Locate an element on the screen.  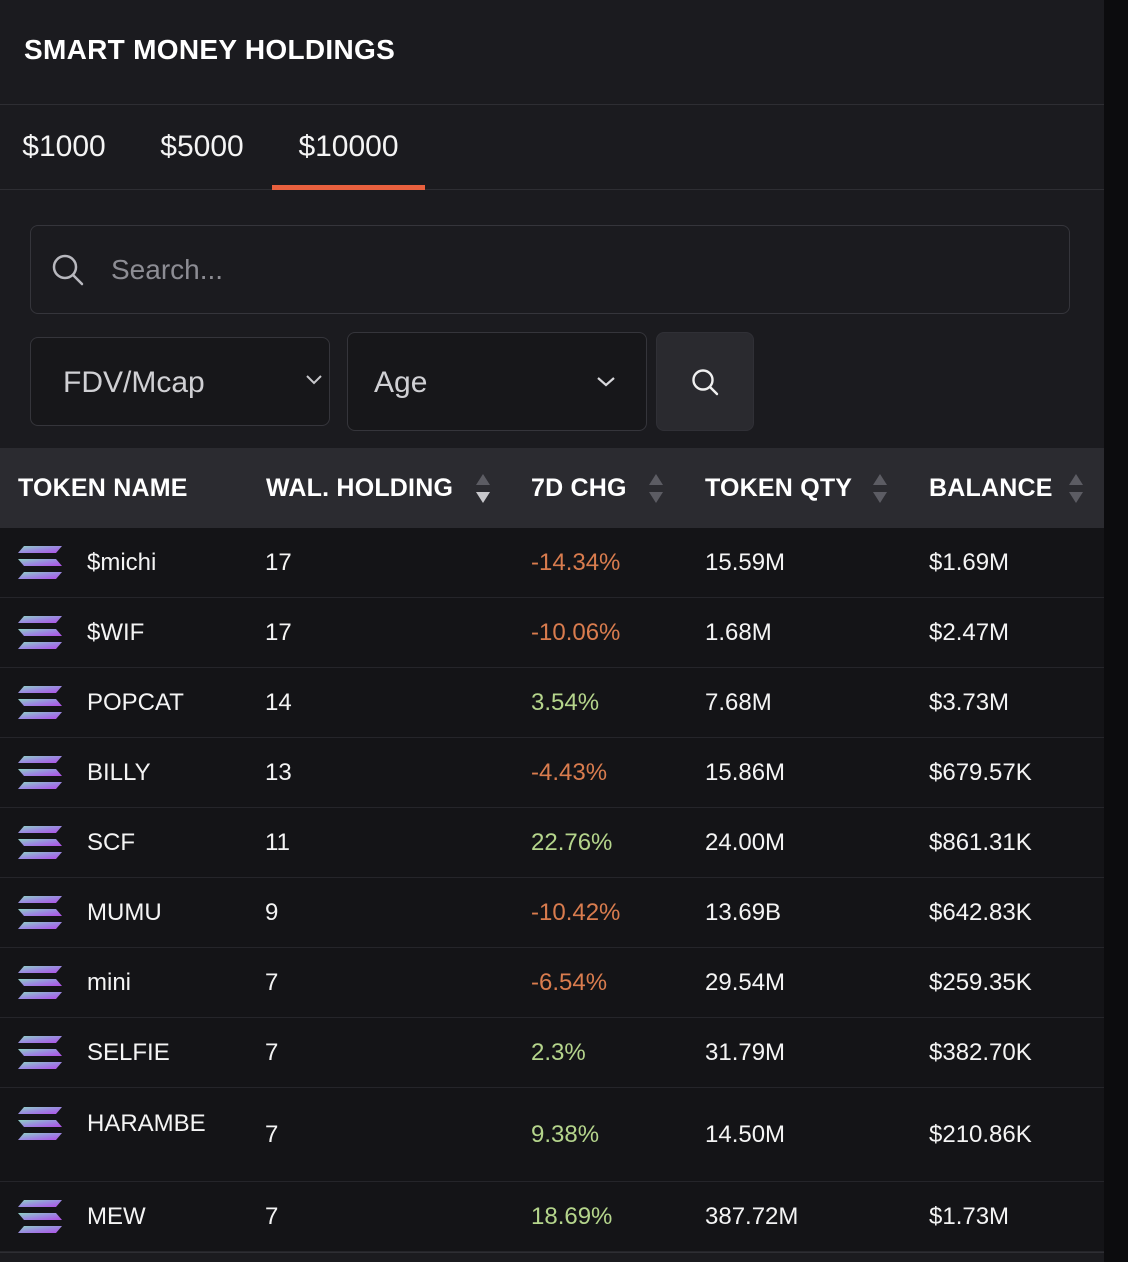
table-row: $WIF 17 -10.06% 1.68M $2.47M is located at coordinates (552, 633).